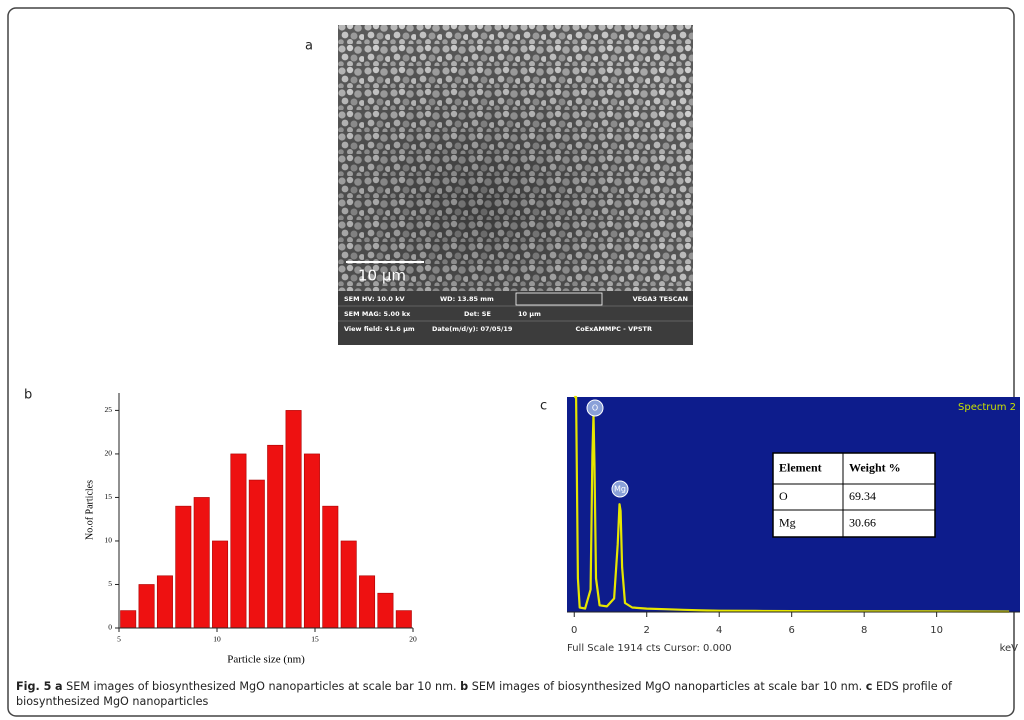 This screenshot has height=720, width=1024. I want to click on spectrum-title: Spectrum 2, so click(987, 407).